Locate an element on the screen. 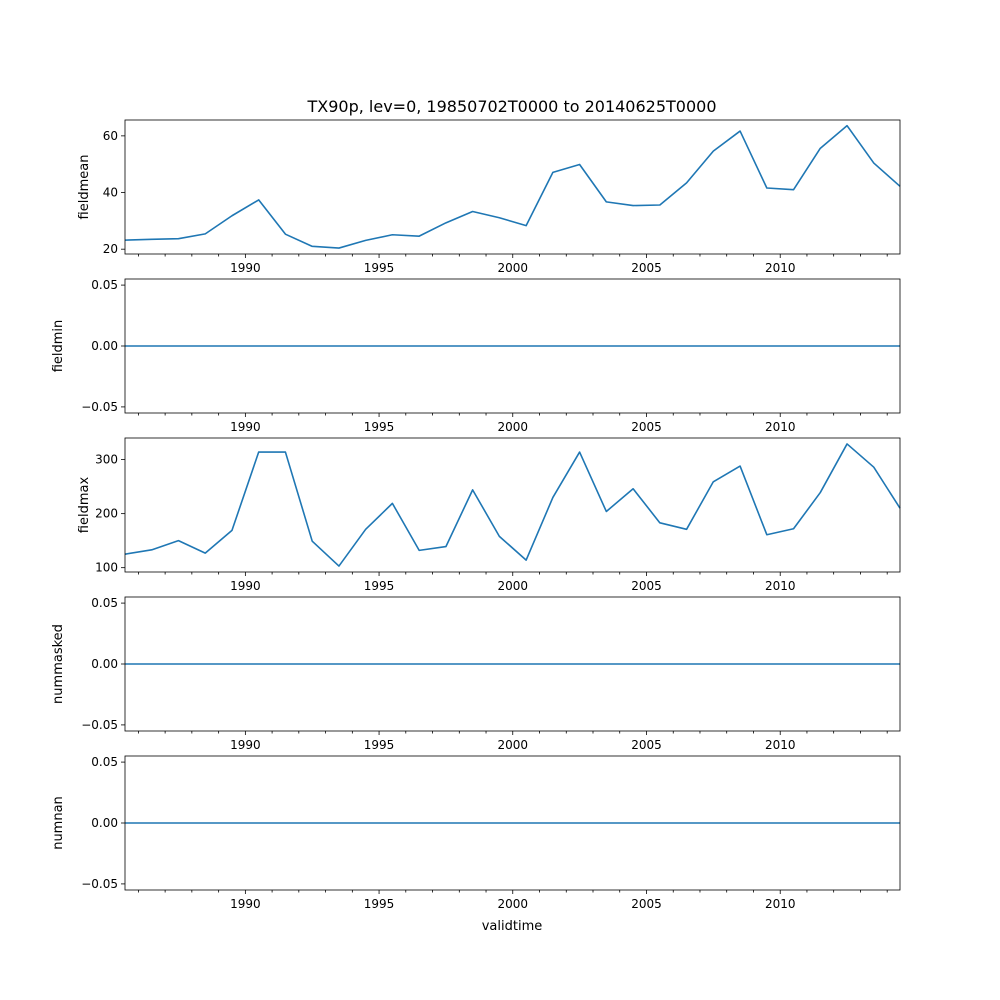 This screenshot has width=1000, height=1000. fieldmax-y-axis-label: fieldmax is located at coordinates (84, 505).